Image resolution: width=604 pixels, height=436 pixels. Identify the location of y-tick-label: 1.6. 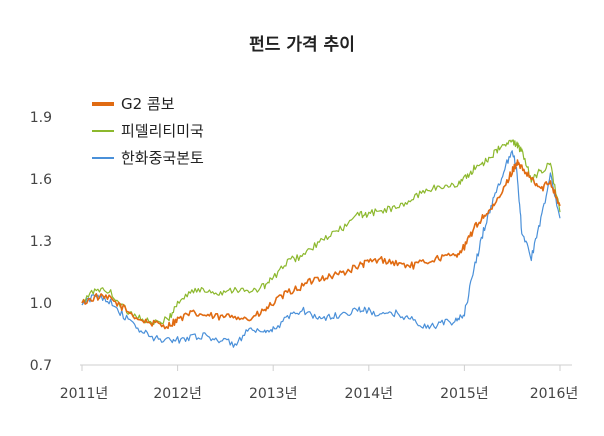
(41, 180).